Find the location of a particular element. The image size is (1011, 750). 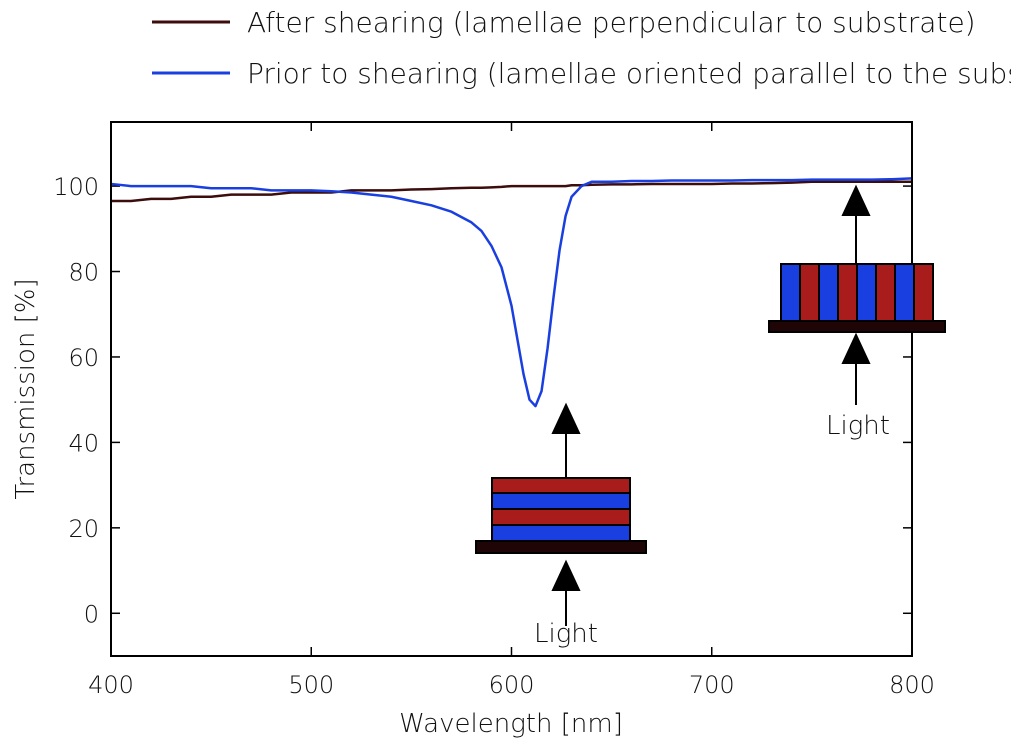

y-tick-label: 100 is located at coordinates (76, 187).